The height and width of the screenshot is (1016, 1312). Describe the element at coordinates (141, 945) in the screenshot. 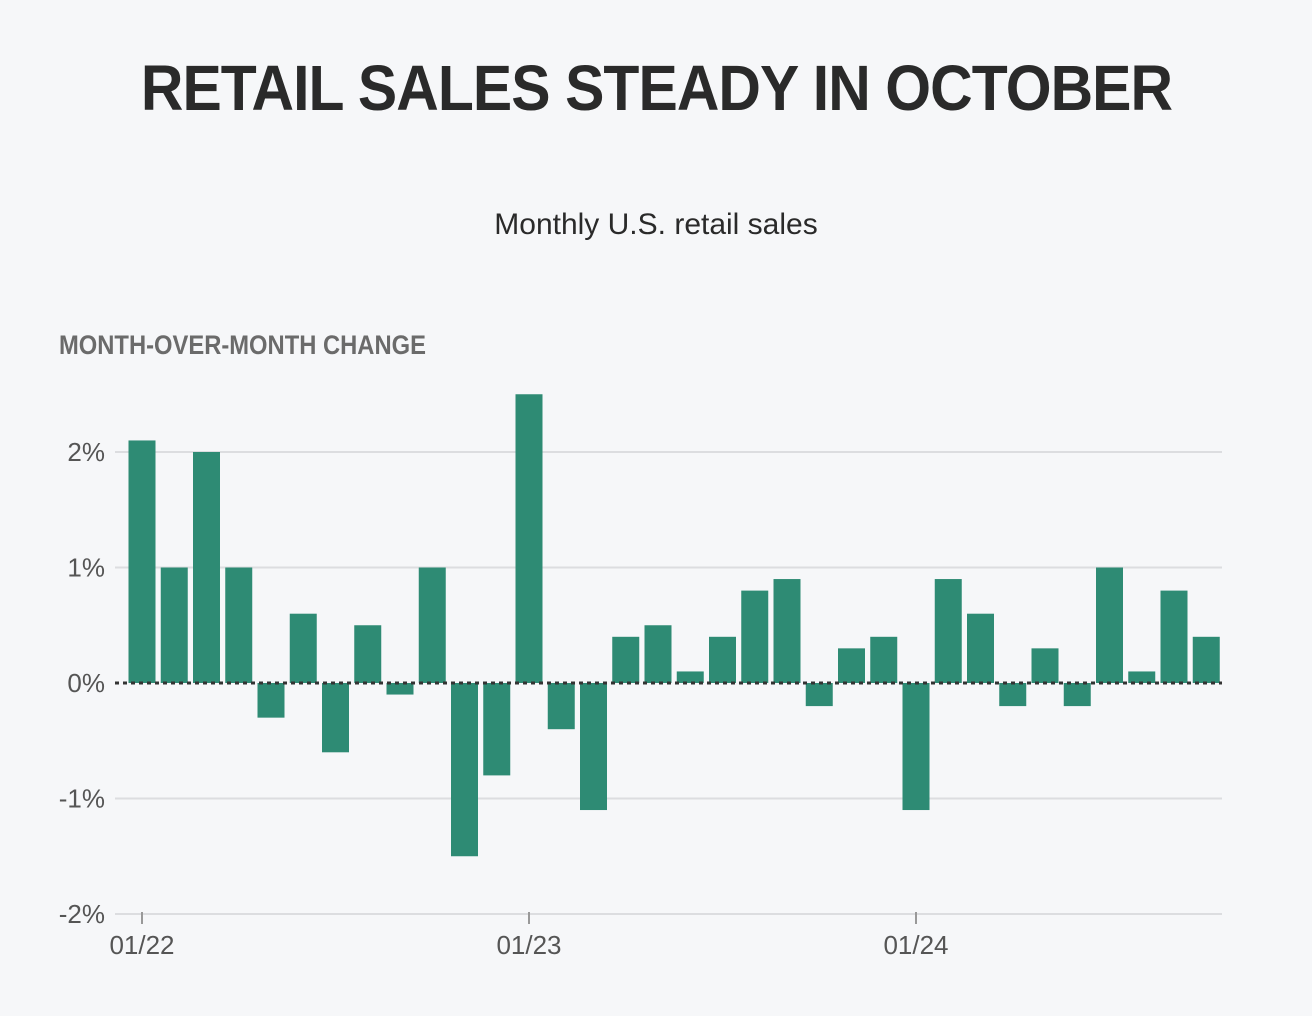

I see `x-tick-label: 01/22` at that location.